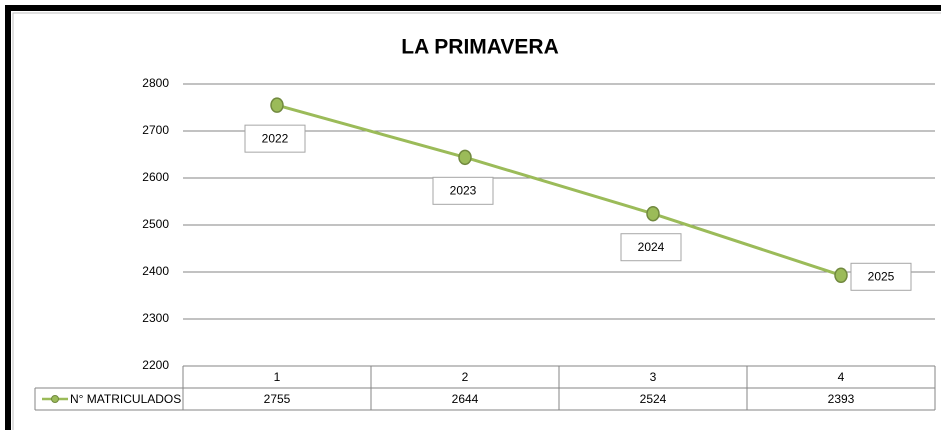 This screenshot has width=941, height=435. I want to click on y-tick-label: 2200, so click(155, 365).